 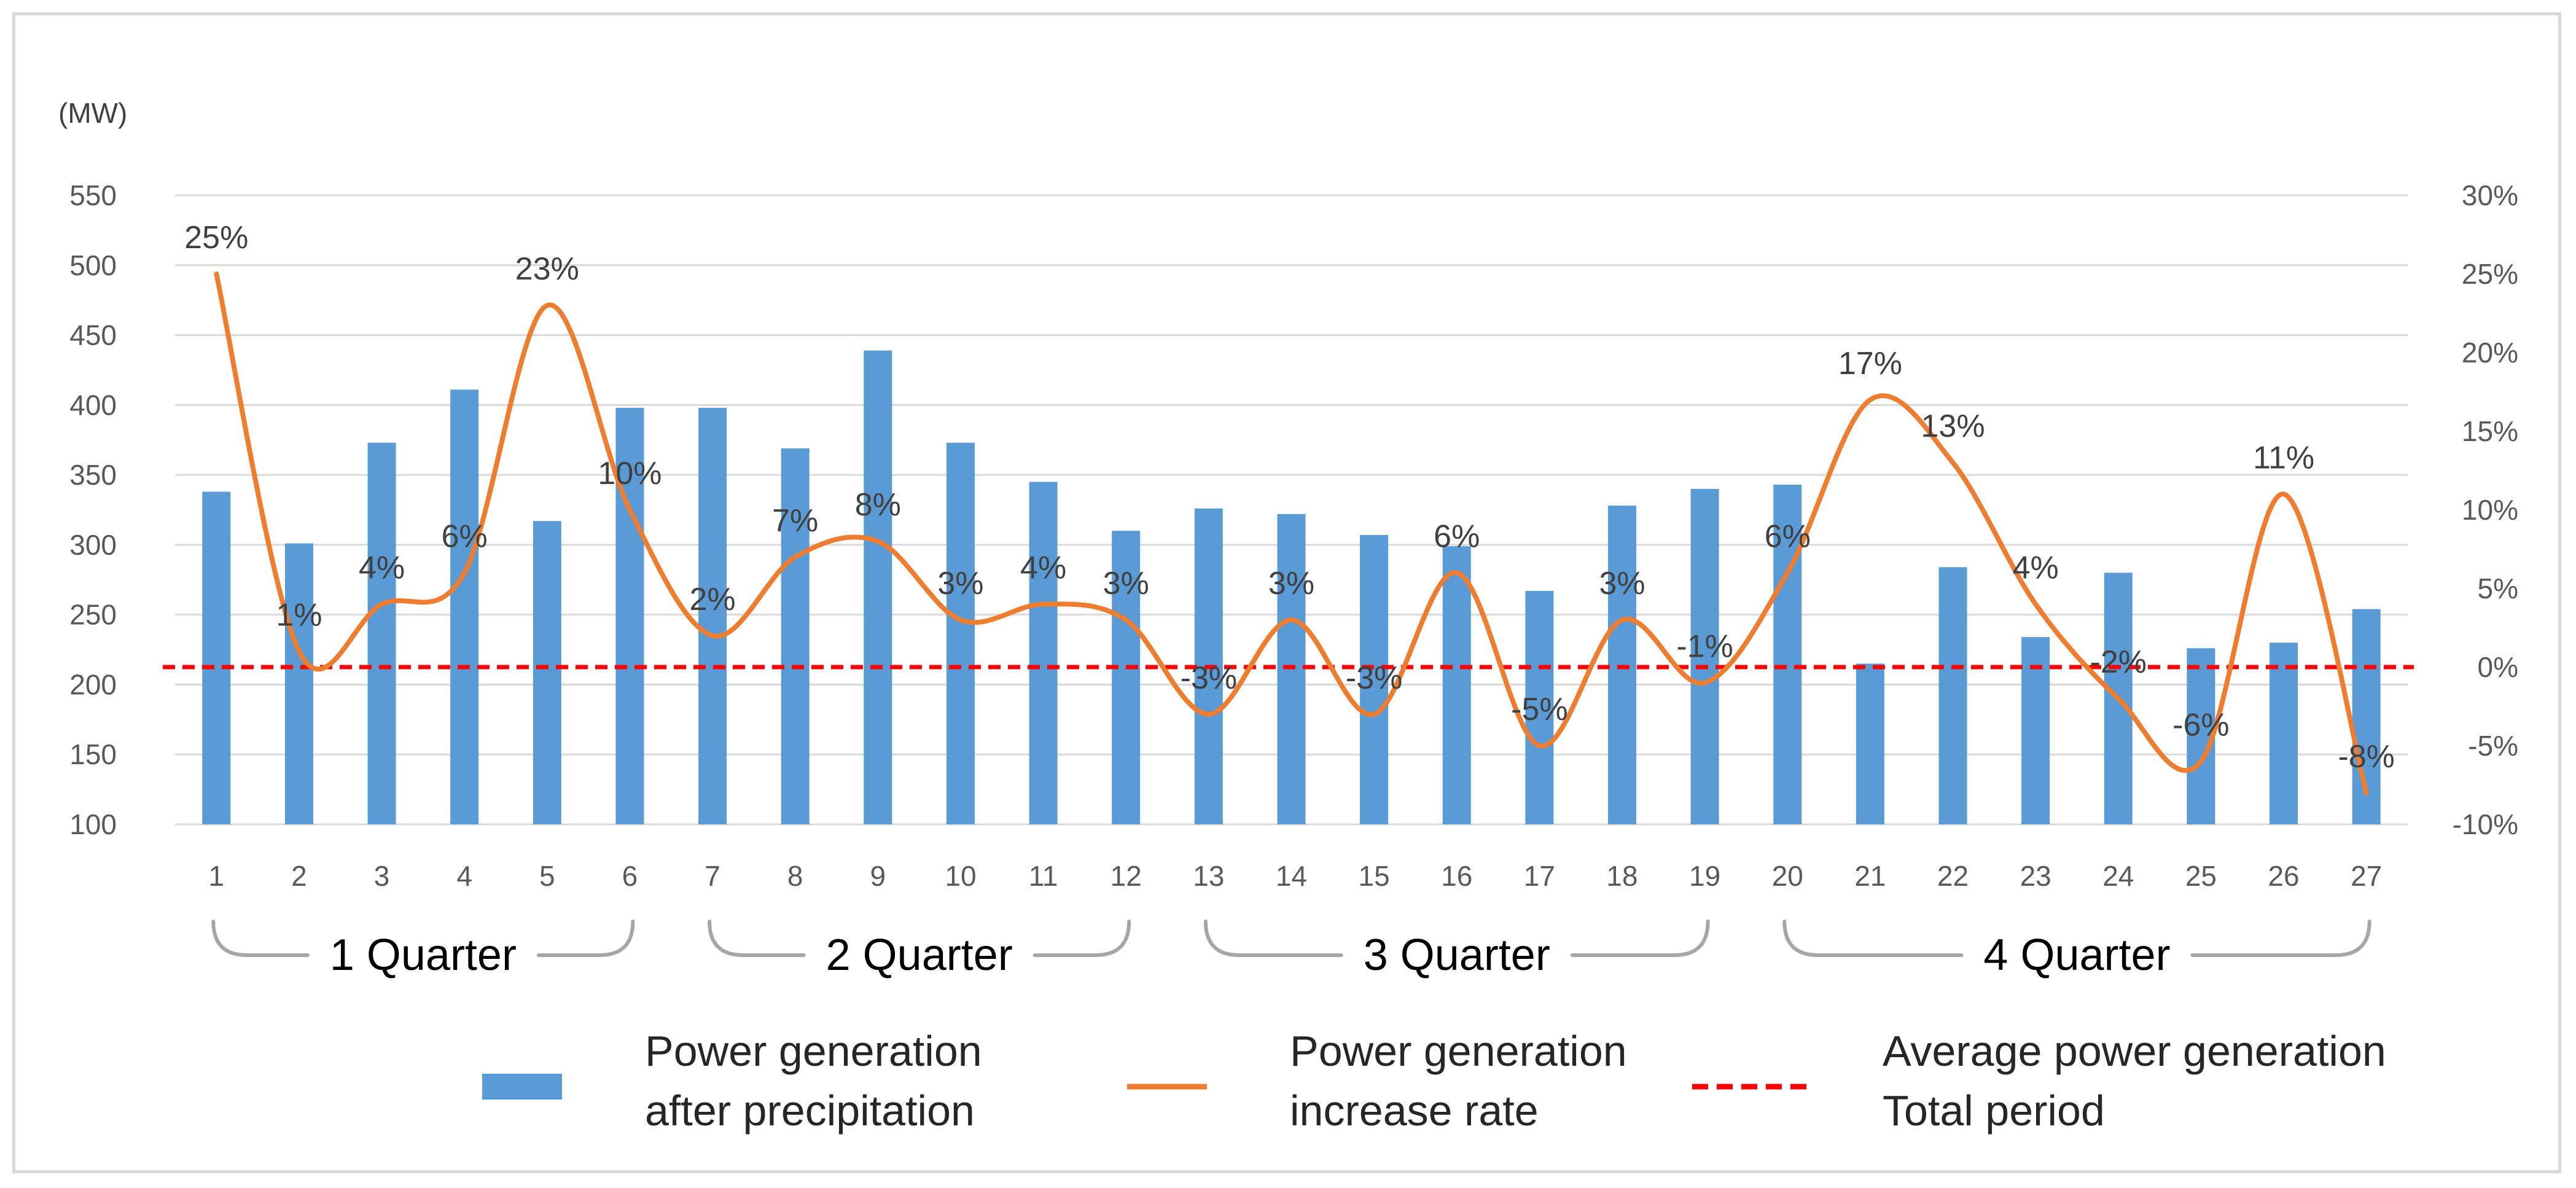 What do you see at coordinates (2035, 876) in the screenshot?
I see `x-tick-label: 23` at bounding box center [2035, 876].